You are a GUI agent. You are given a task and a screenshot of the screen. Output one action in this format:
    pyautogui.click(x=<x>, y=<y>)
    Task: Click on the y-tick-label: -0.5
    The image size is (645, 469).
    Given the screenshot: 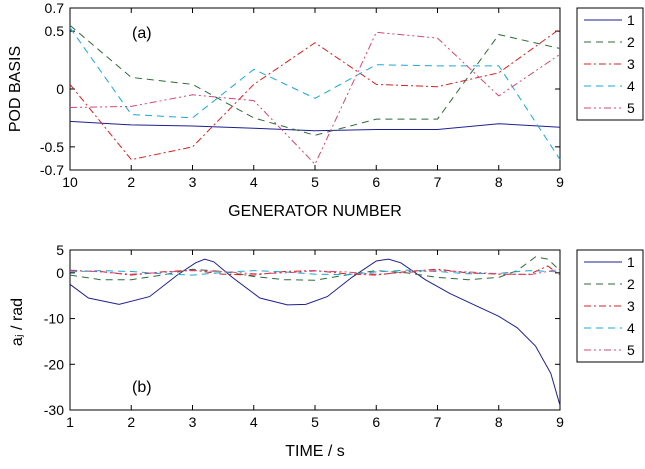 What is the action you would take?
    pyautogui.click(x=52, y=147)
    